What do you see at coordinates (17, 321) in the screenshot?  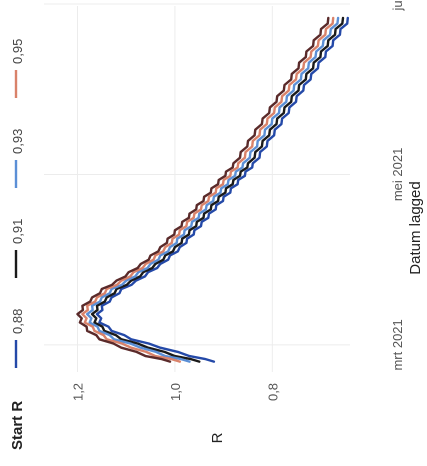 I see `legend-label: 0,88` at bounding box center [17, 321].